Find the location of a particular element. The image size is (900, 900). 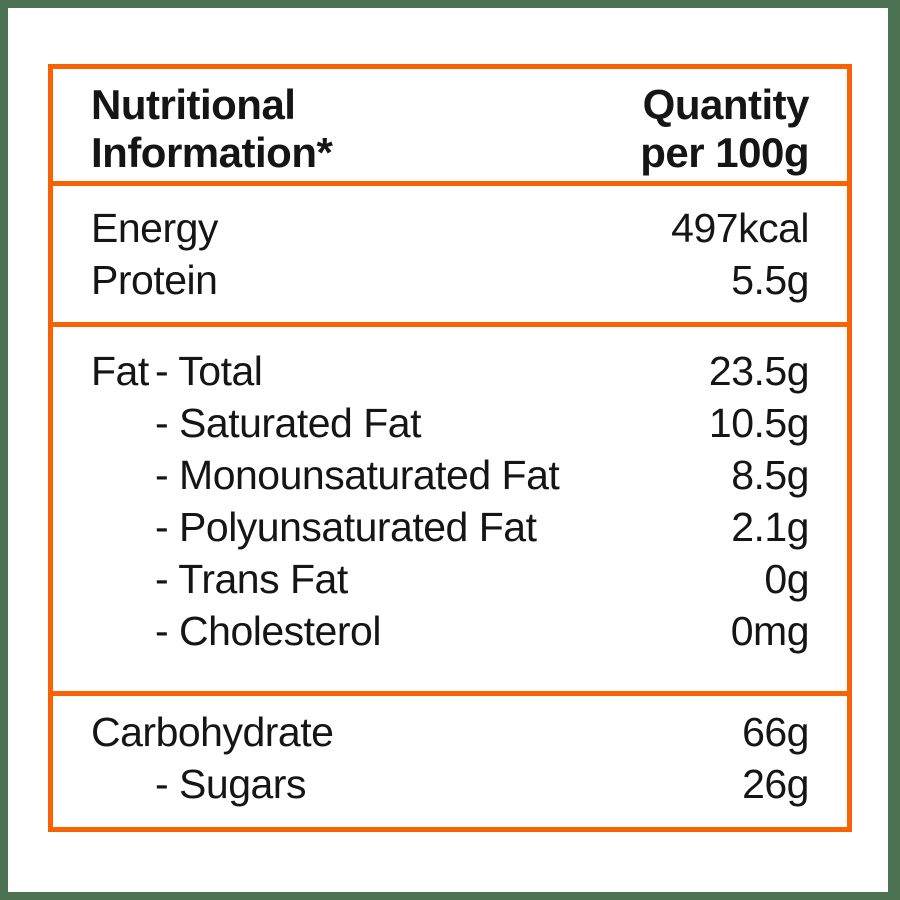

header-title-line1: Nutritional is located at coordinates (193, 104).